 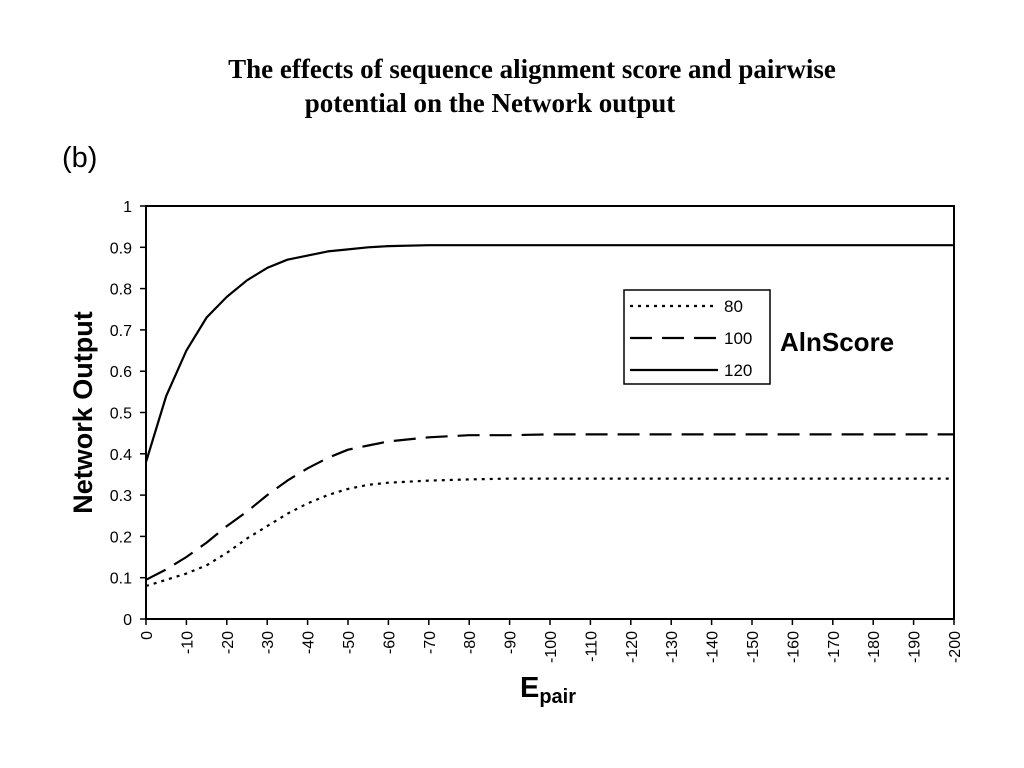 I want to click on y-tick-label: 0, so click(x=127, y=620).